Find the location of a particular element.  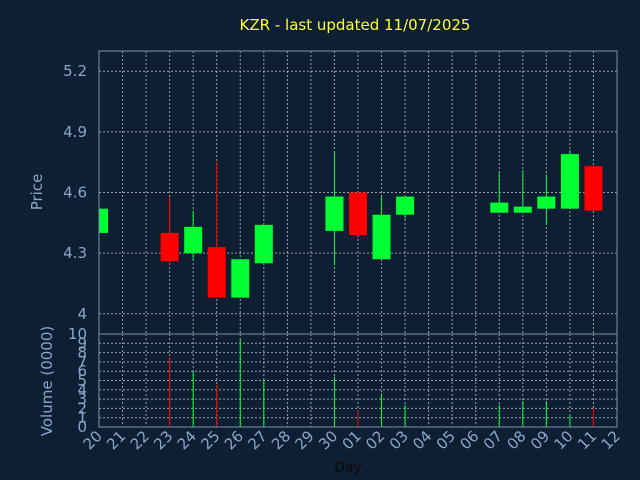

volume-tick-label: 7 is located at coordinates (82, 362).